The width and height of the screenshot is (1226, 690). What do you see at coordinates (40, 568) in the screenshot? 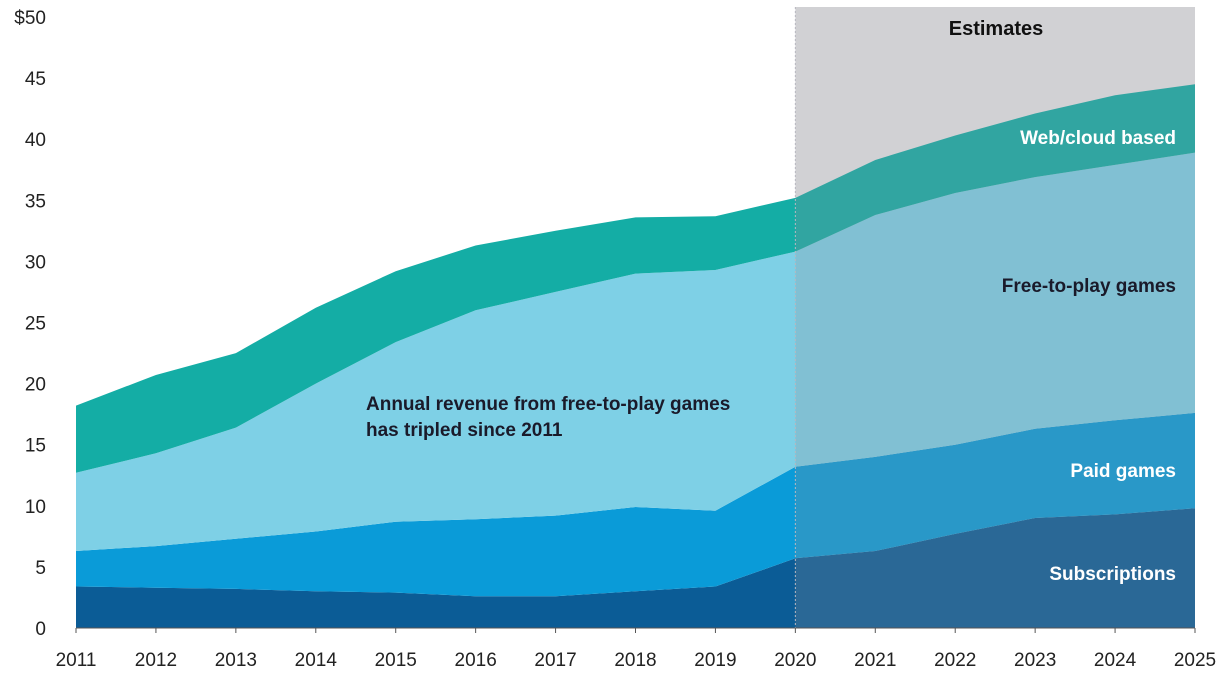
I see `y-tick-label: 5` at bounding box center [40, 568].